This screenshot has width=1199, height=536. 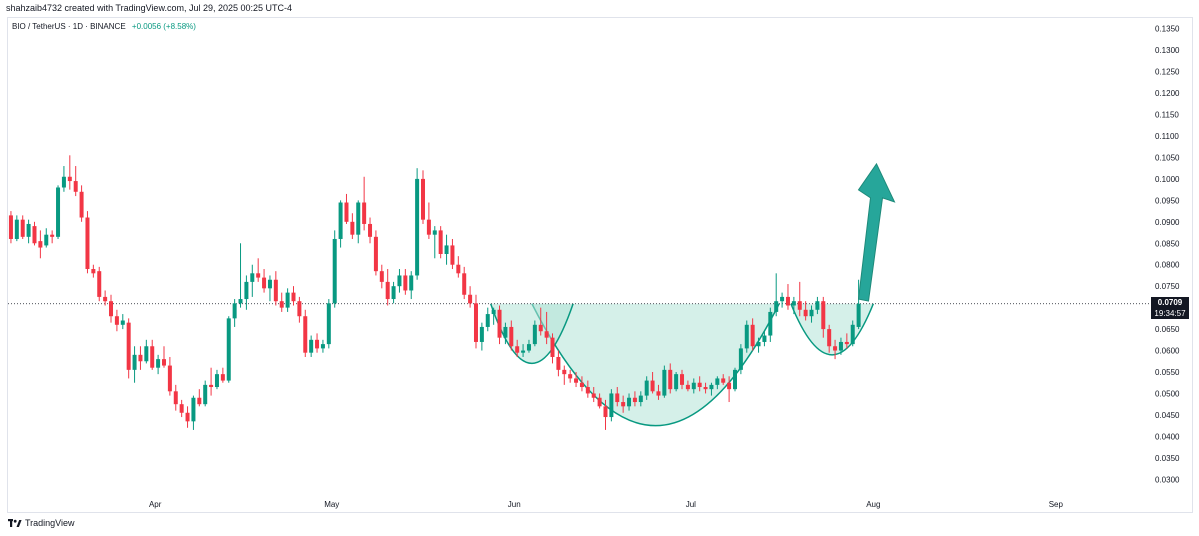 What do you see at coordinates (331, 504) in the screenshot?
I see `x-tick-label: May` at bounding box center [331, 504].